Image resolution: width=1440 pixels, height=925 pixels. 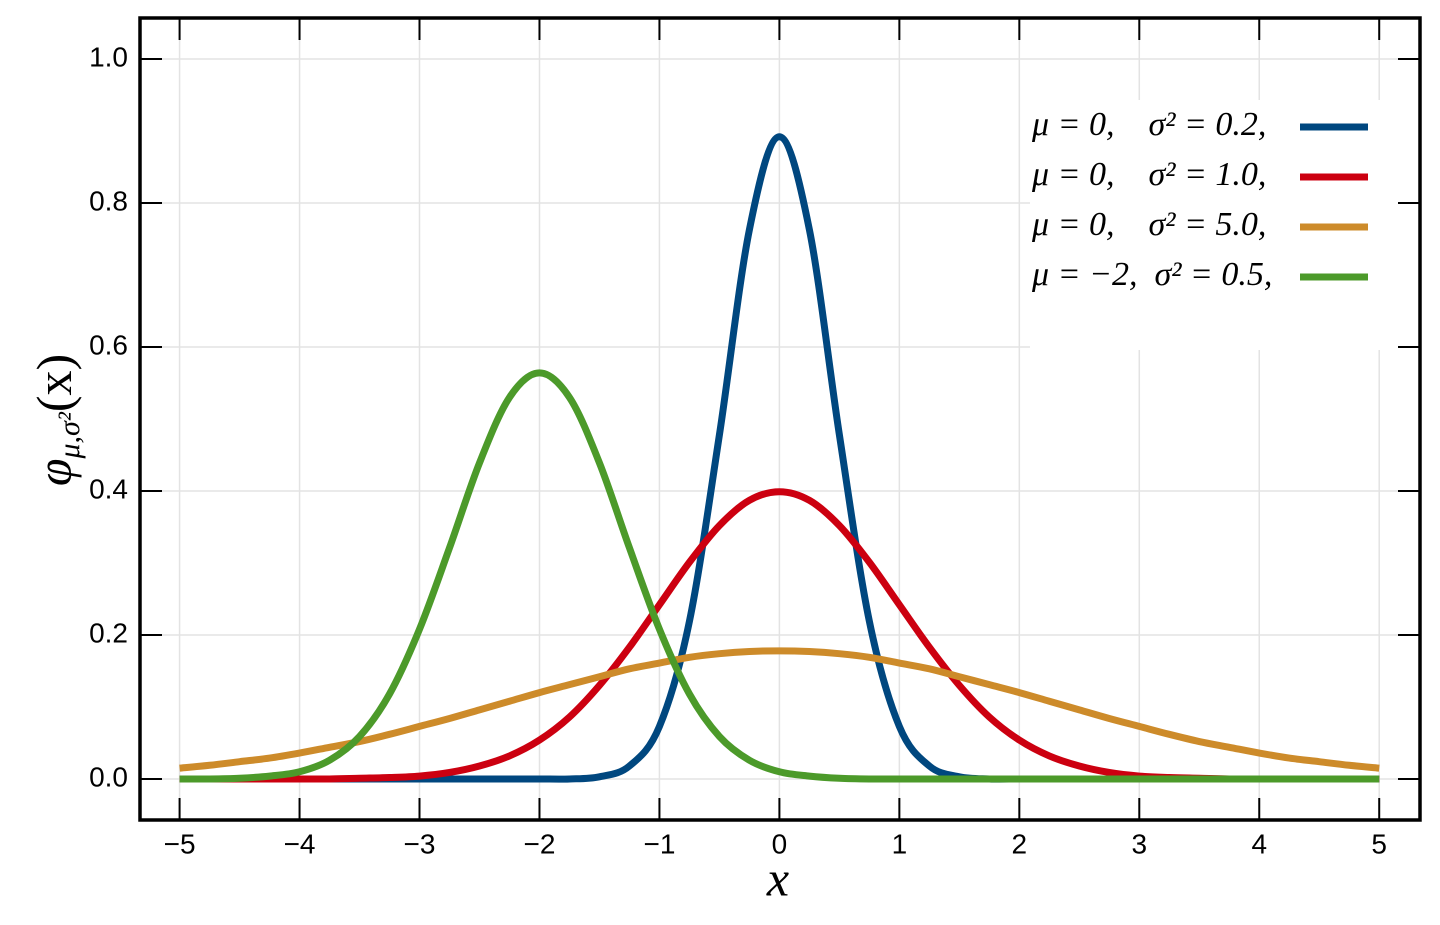 I want to click on series-line, so click(x=779, y=709).